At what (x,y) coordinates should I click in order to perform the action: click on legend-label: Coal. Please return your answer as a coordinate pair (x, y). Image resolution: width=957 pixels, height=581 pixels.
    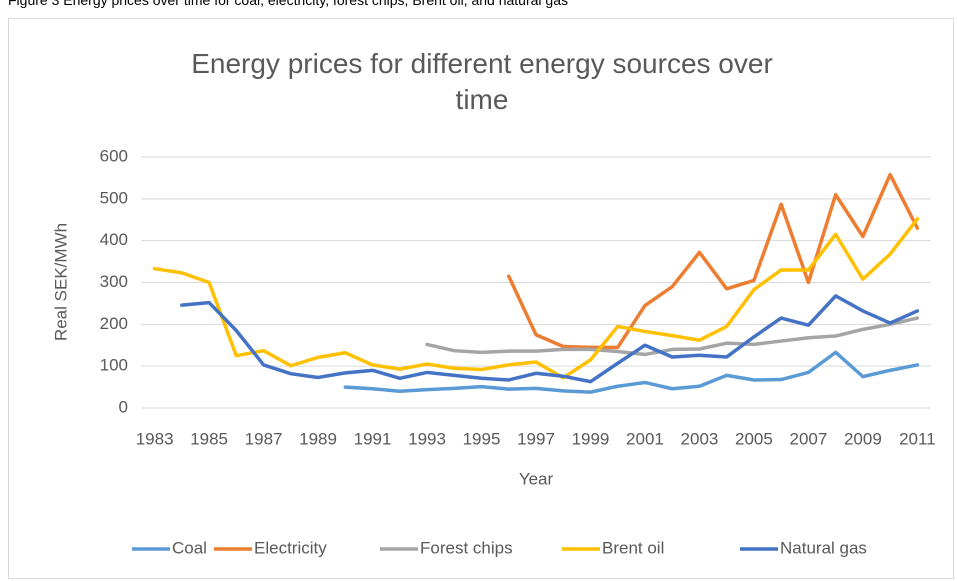
    Looking at the image, I should click on (189, 547).